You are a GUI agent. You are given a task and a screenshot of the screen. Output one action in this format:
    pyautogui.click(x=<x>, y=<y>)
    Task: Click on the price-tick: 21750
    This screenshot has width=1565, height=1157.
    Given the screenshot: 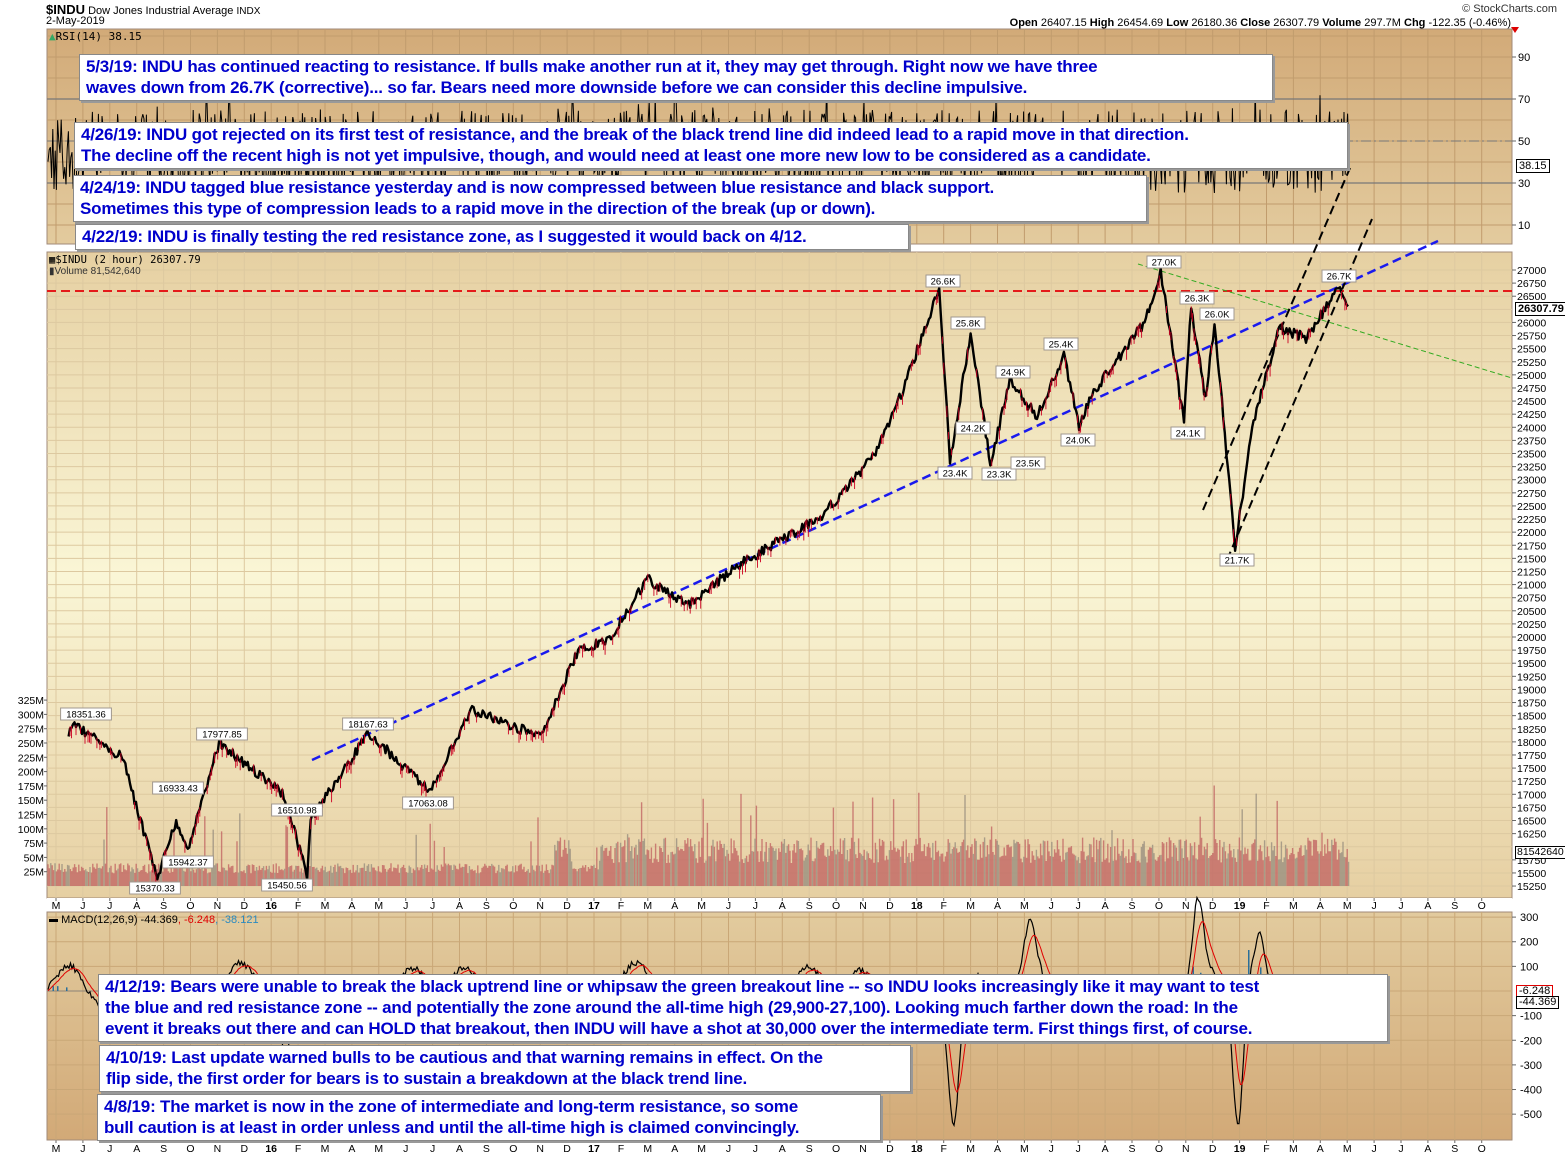 What is the action you would take?
    pyautogui.click(x=1531, y=546)
    